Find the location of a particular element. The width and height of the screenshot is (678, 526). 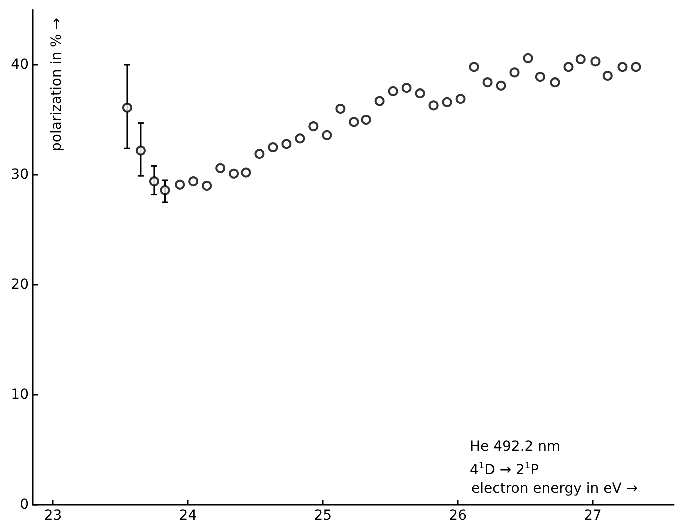

y-tick-label: 10 is located at coordinates (20, 395).